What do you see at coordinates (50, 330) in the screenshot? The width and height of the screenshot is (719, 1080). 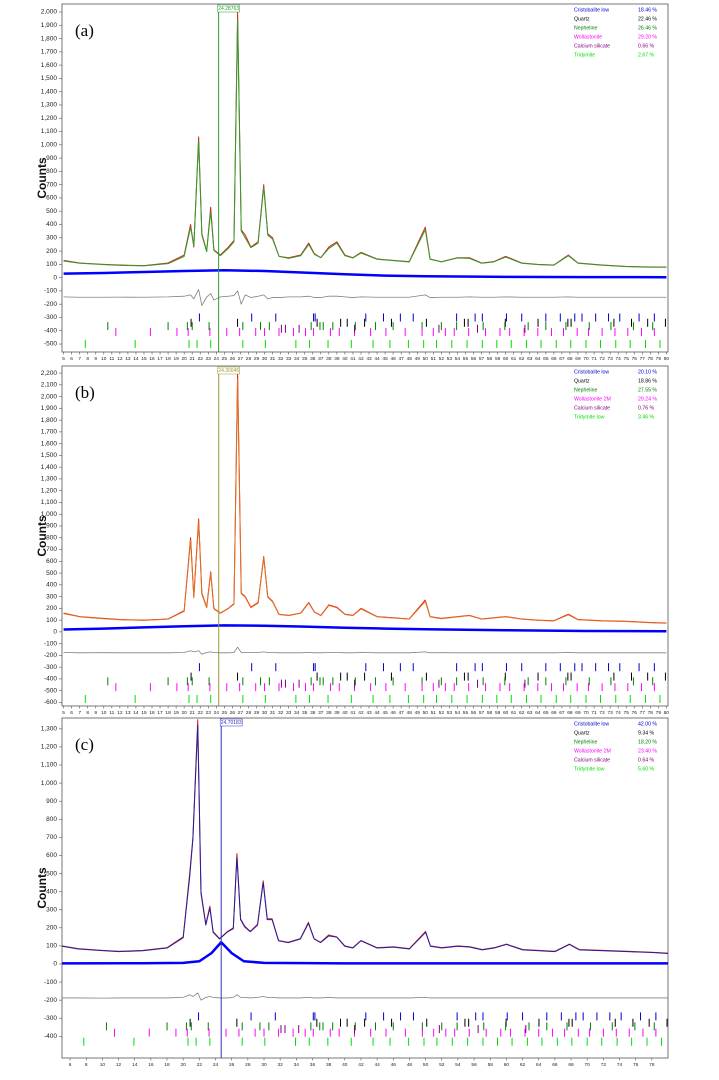 I see `y-tick-label: -400` at bounding box center [50, 330].